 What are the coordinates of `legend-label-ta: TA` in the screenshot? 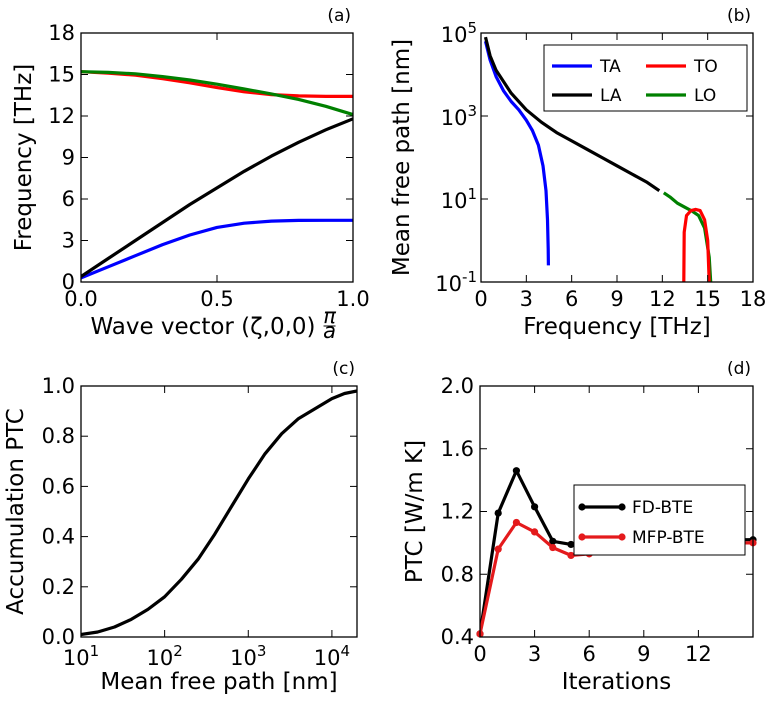 It's located at (610, 67).